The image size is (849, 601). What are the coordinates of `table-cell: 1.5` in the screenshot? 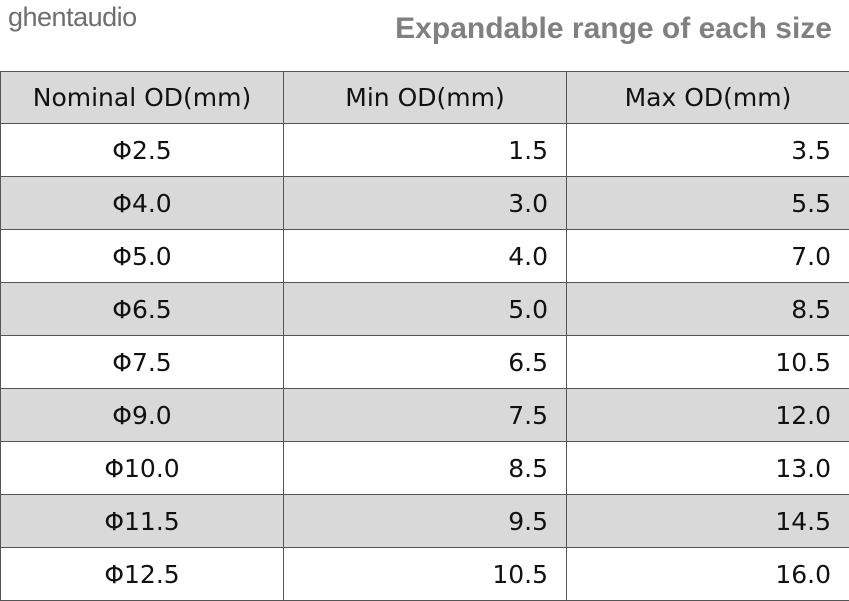 It's located at (425, 150).